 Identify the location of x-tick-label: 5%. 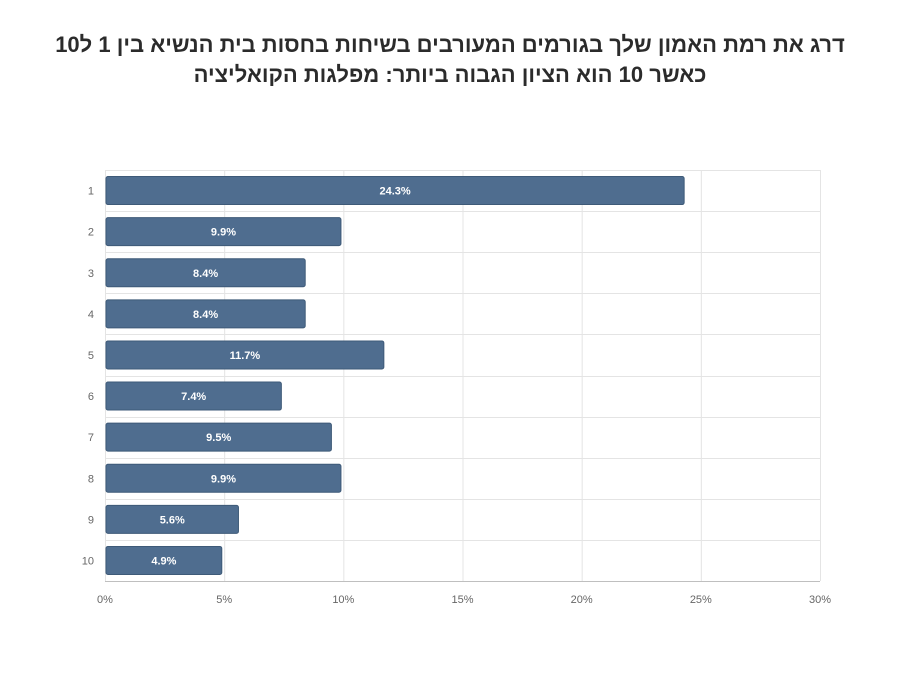
(224, 600).